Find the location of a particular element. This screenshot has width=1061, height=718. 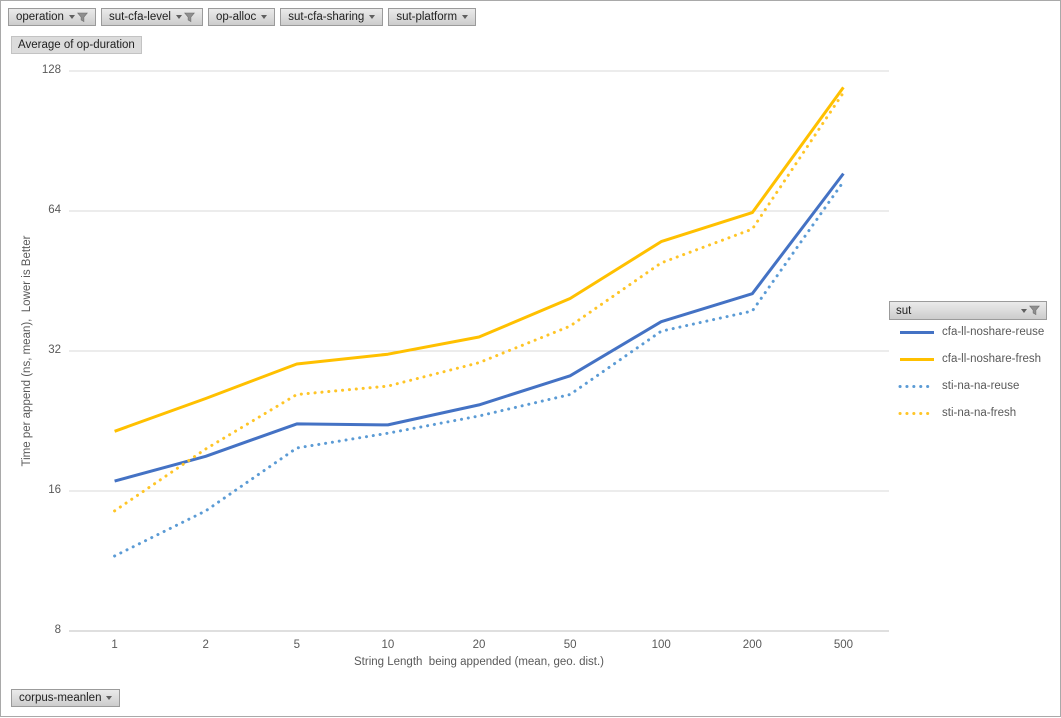

field-button-sut-cfa-level: sut-cfa-level is located at coordinates (151, 17).